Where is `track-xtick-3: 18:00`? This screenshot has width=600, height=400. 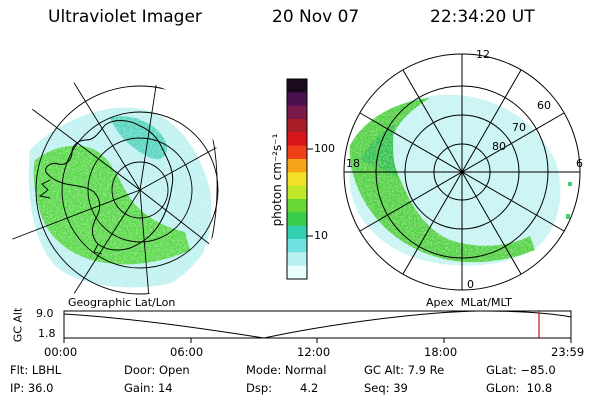 track-xtick-3: 18:00 is located at coordinates (441, 352).